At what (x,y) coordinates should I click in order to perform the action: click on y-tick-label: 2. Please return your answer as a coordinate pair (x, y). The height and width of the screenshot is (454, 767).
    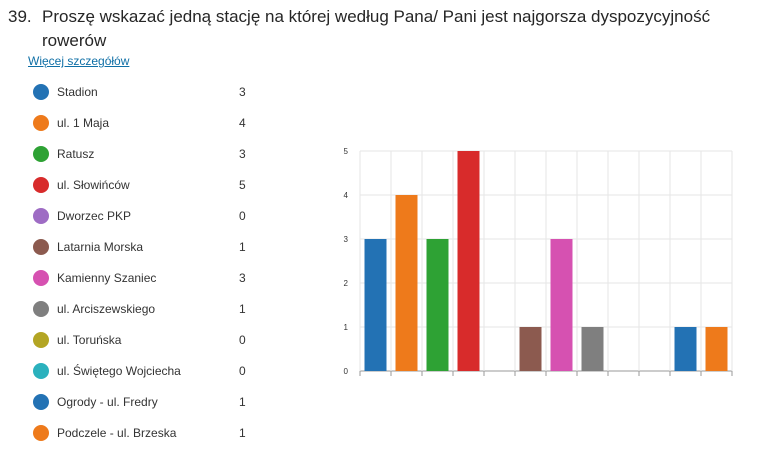
    Looking at the image, I should click on (346, 283).